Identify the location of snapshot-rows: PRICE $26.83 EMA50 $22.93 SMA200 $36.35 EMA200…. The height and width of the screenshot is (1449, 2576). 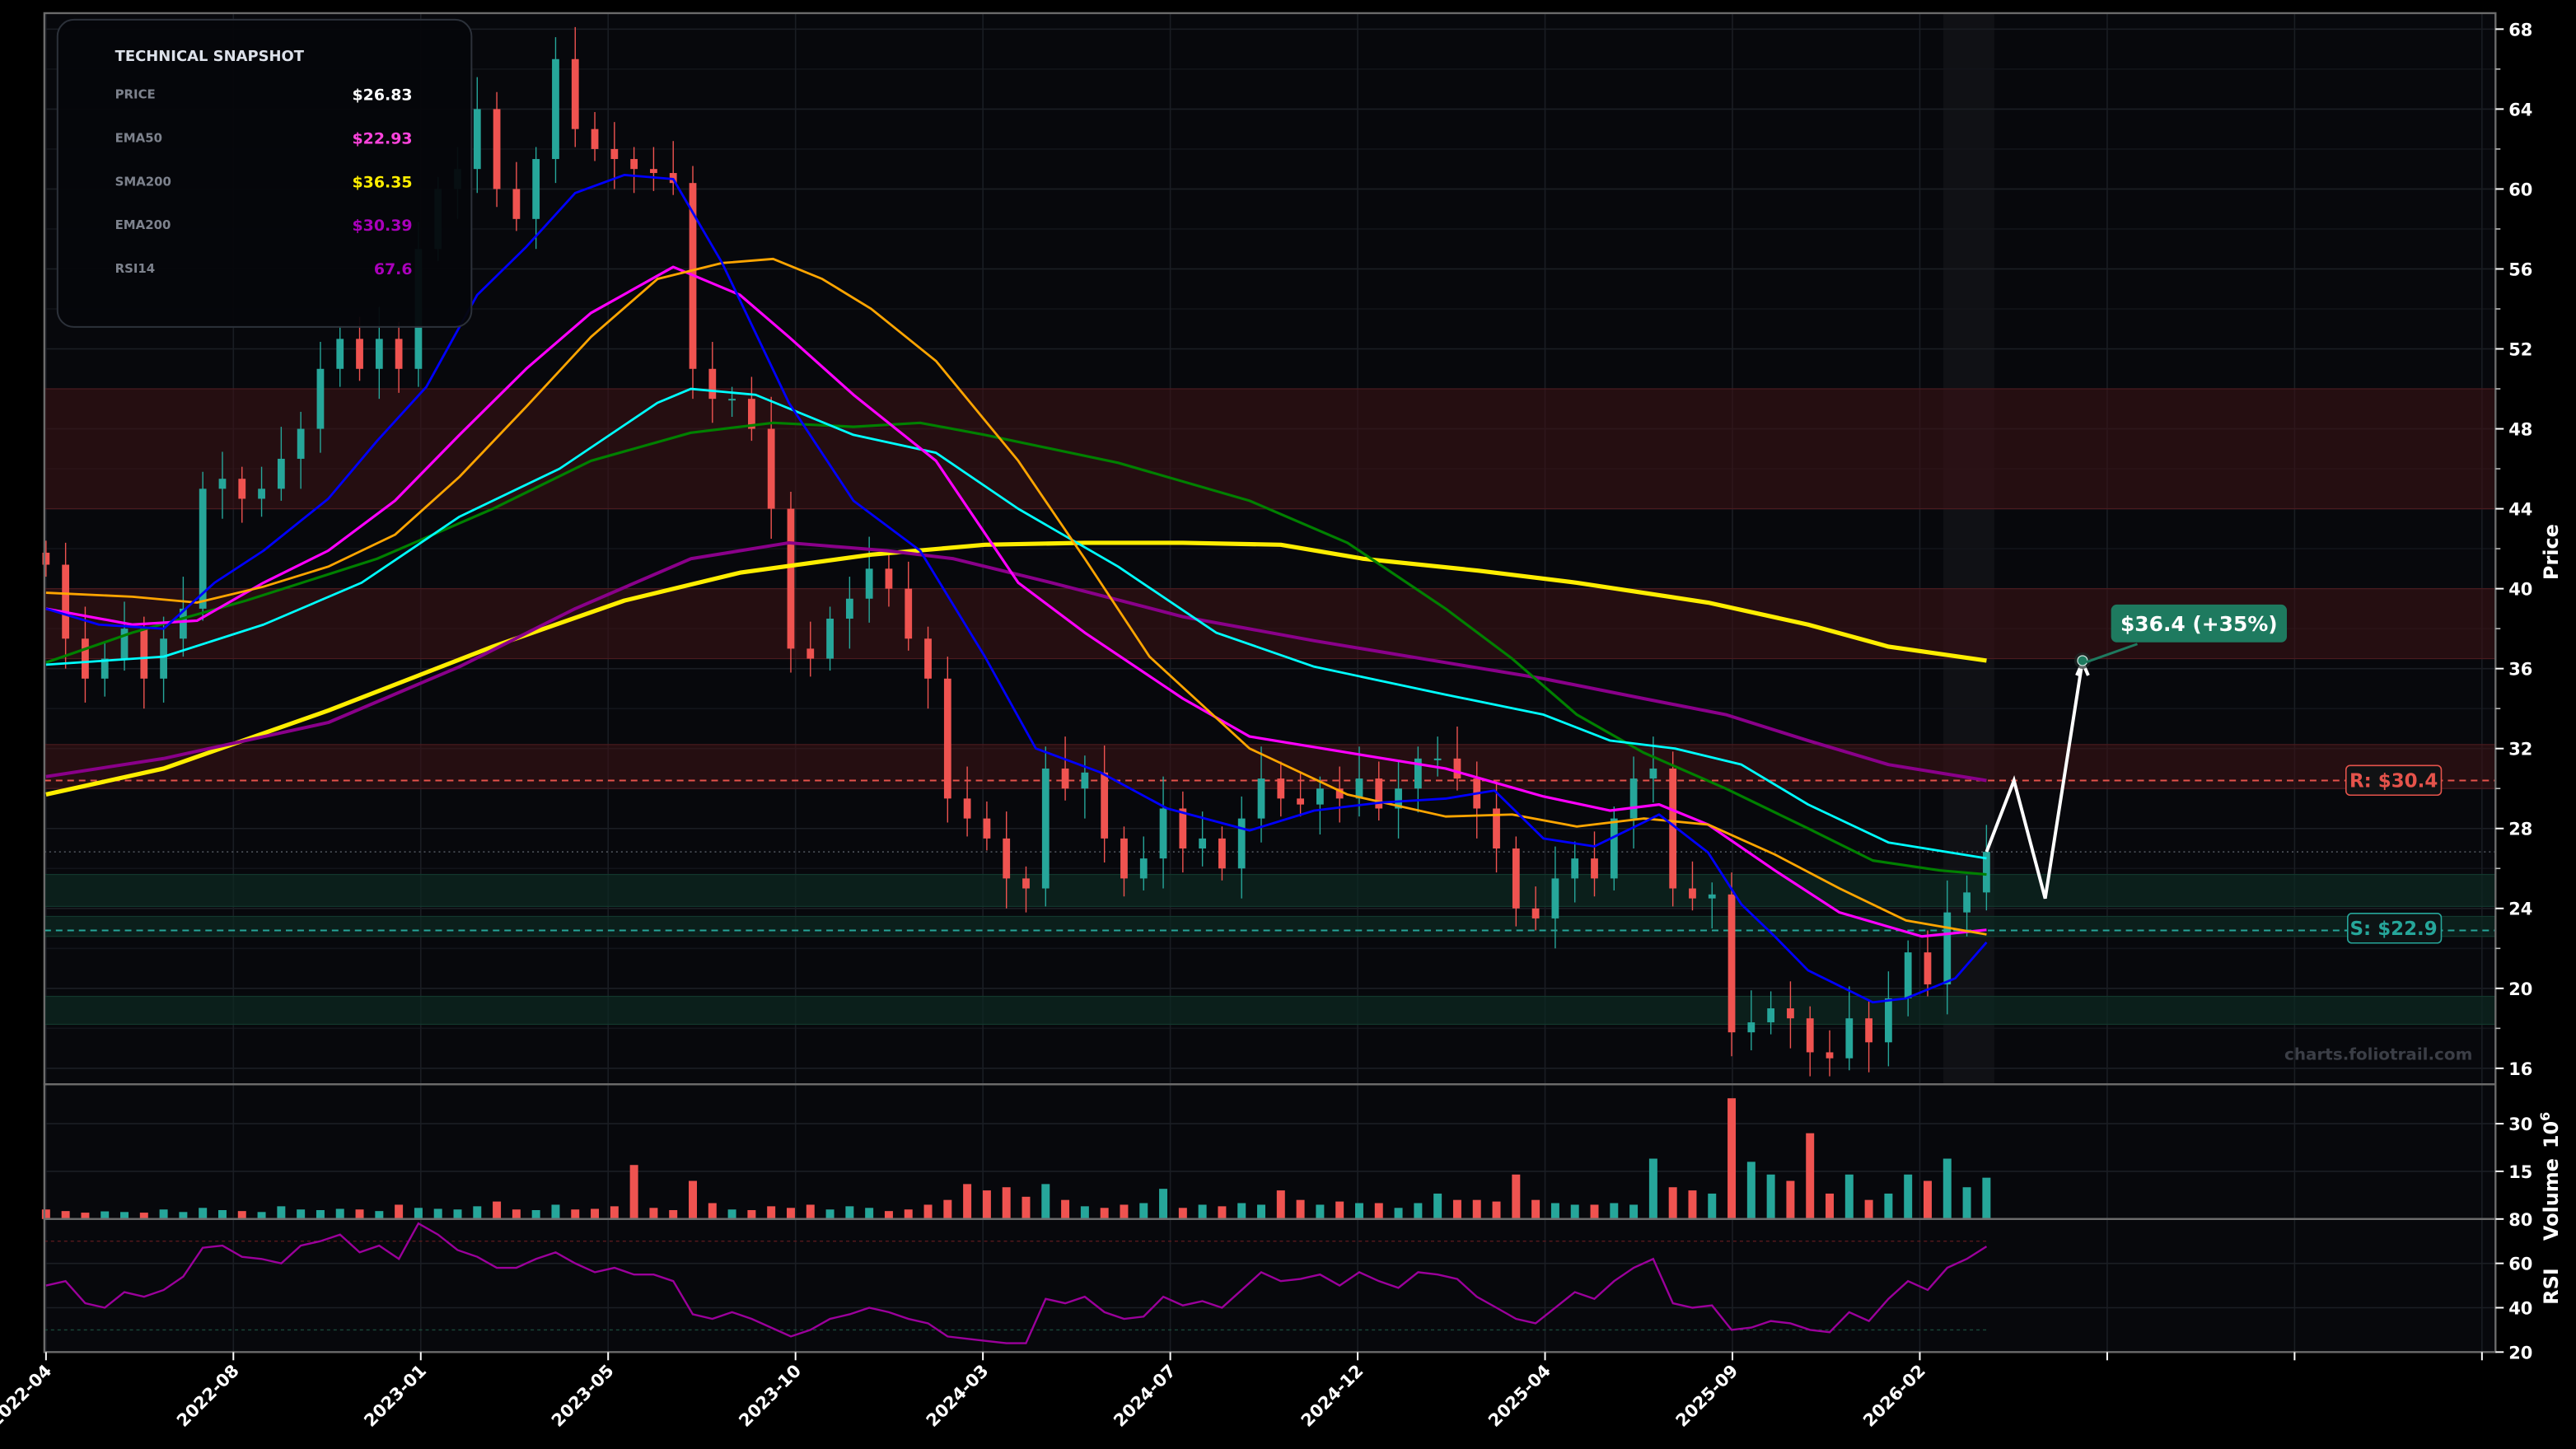
(264, 182).